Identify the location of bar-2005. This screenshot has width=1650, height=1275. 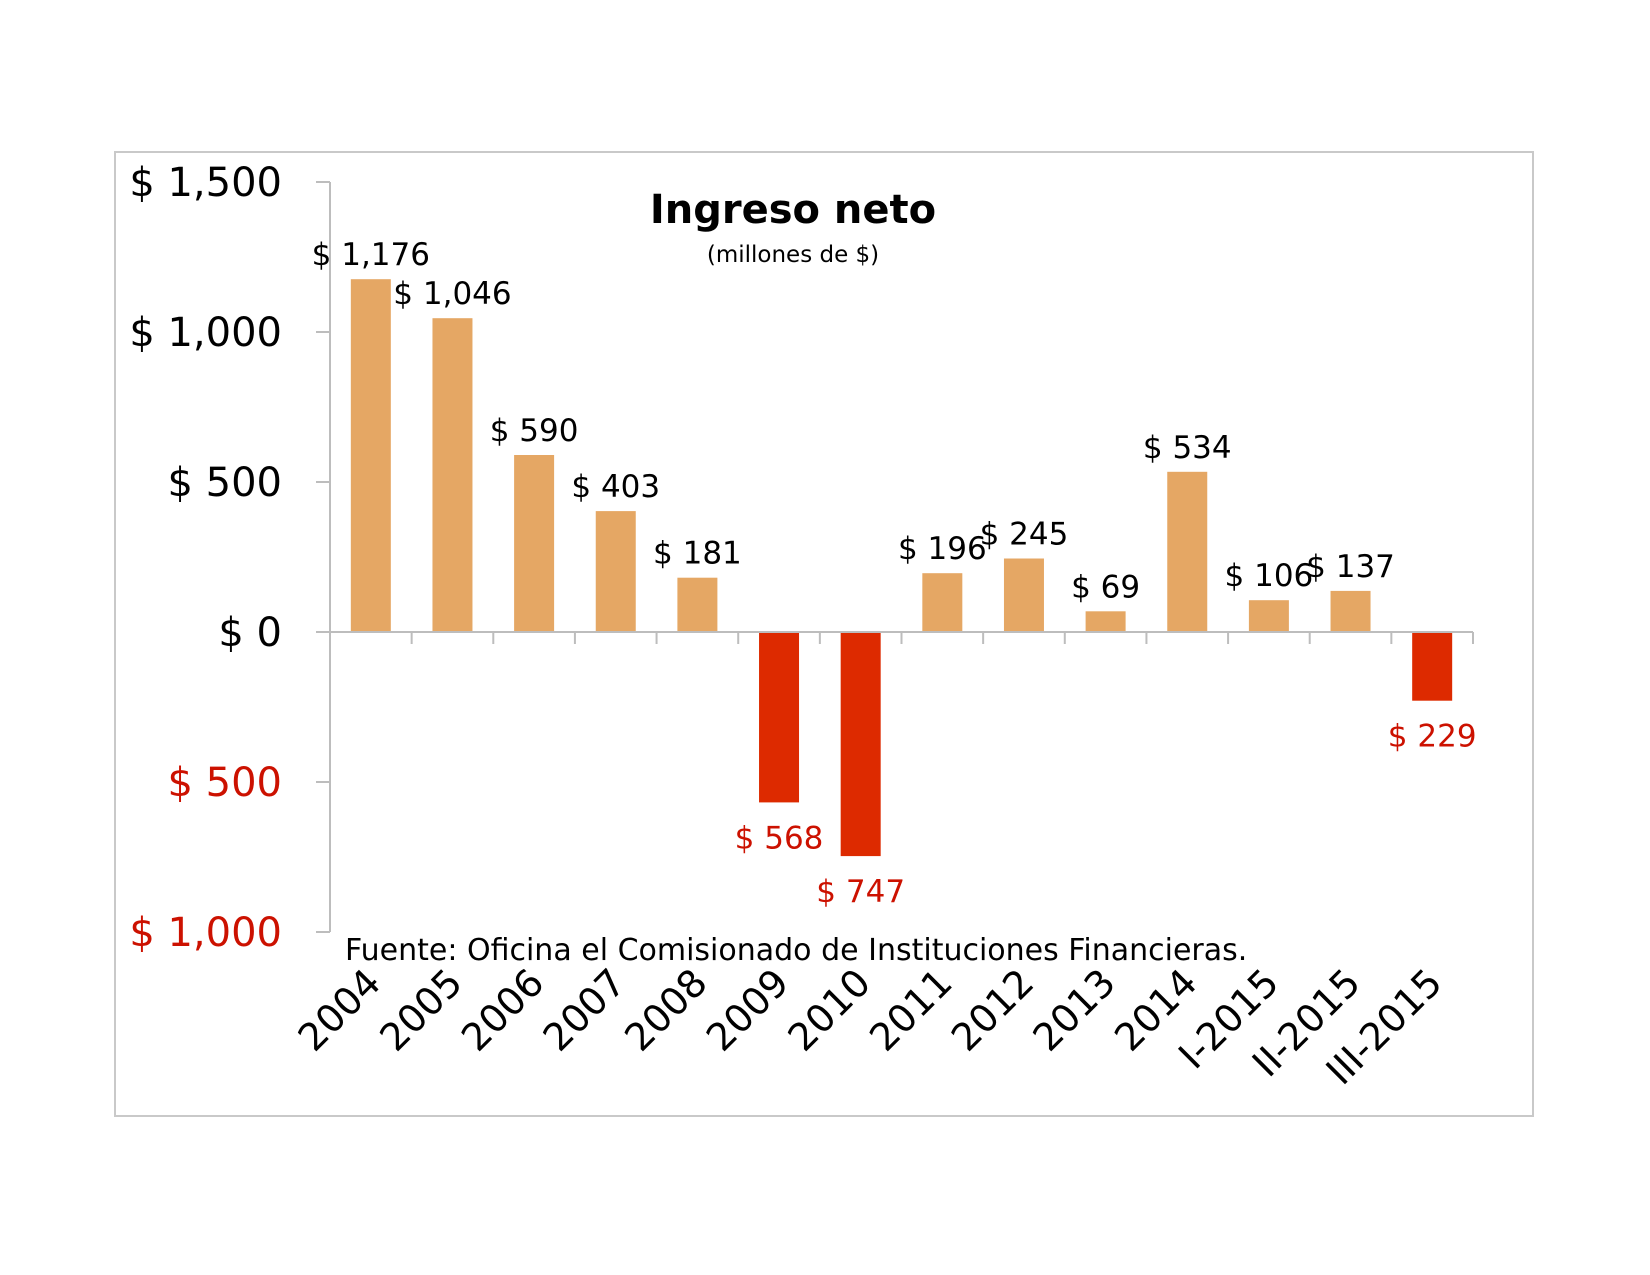
(452, 475).